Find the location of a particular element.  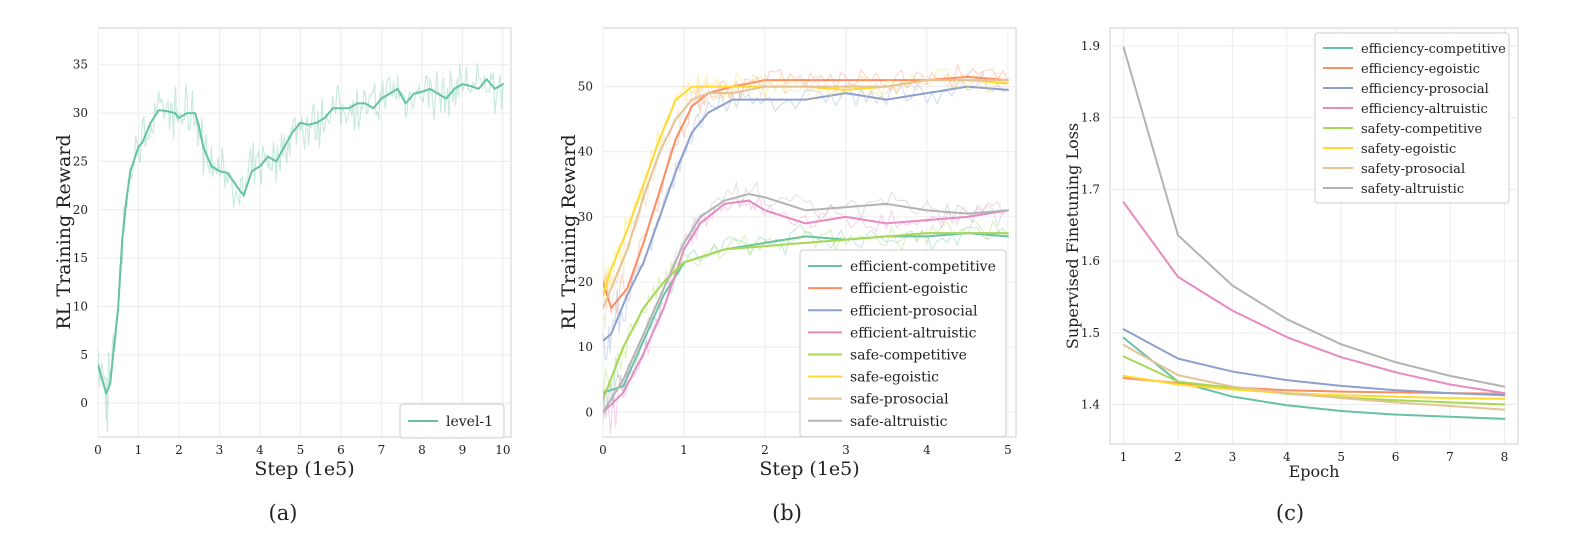

legend-label: safety-altruistic is located at coordinates (1412, 189).